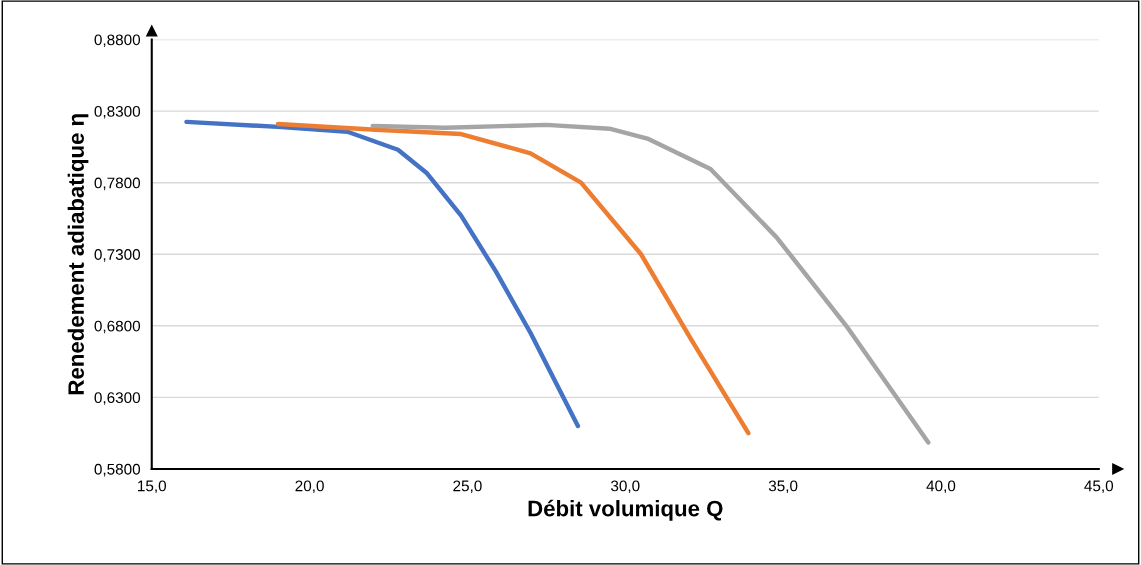 This screenshot has width=1141, height=565. Describe the element at coordinates (117, 41) in the screenshot. I see `y-tick-label: 0,8800` at that location.